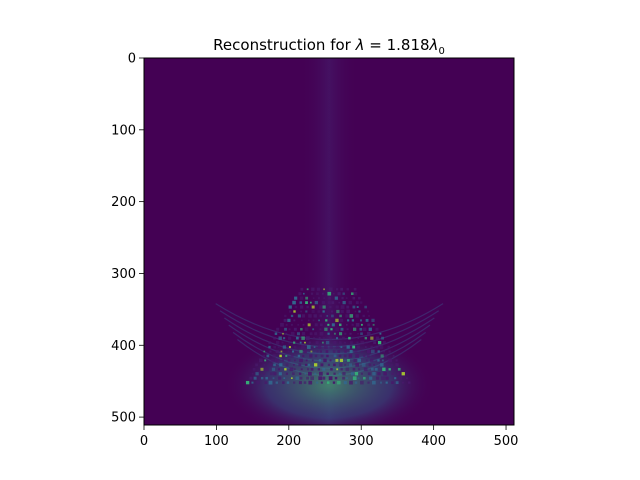 The height and width of the screenshot is (480, 640). What do you see at coordinates (132, 59) in the screenshot?
I see `y-tick-label: 0` at bounding box center [132, 59].